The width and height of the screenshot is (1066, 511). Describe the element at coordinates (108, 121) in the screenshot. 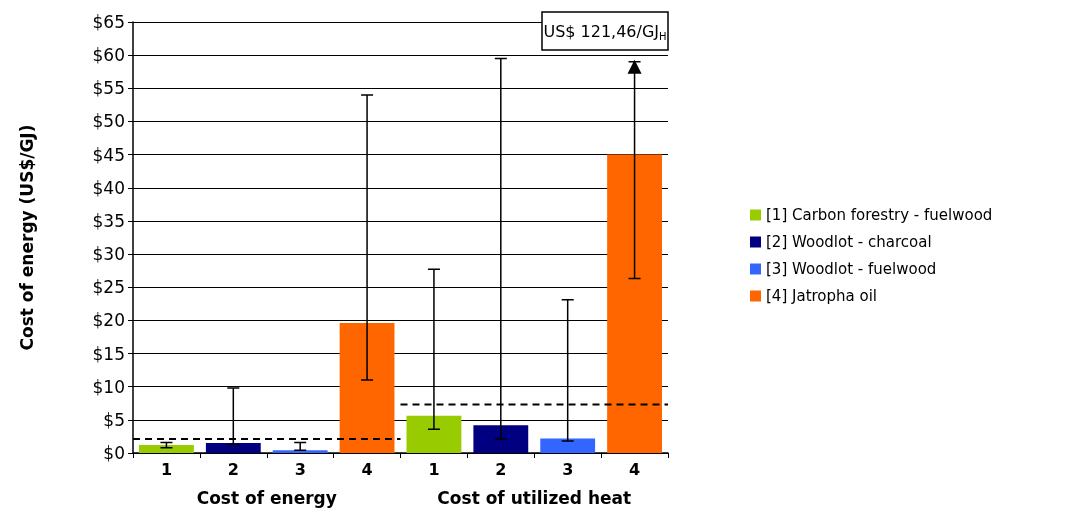

I see `y-tick-label: $50` at that location.